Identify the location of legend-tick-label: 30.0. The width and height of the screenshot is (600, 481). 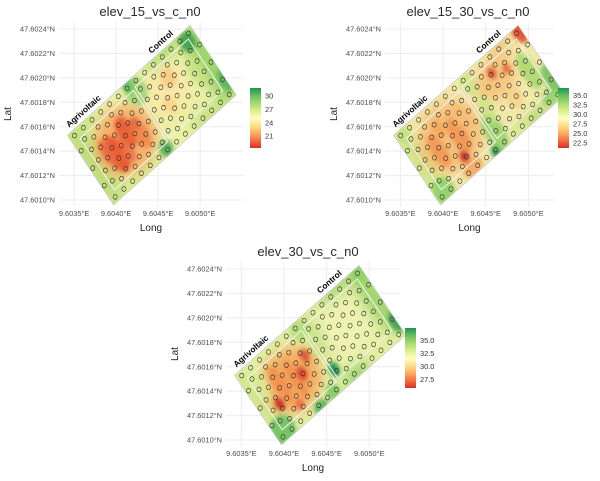
(427, 366).